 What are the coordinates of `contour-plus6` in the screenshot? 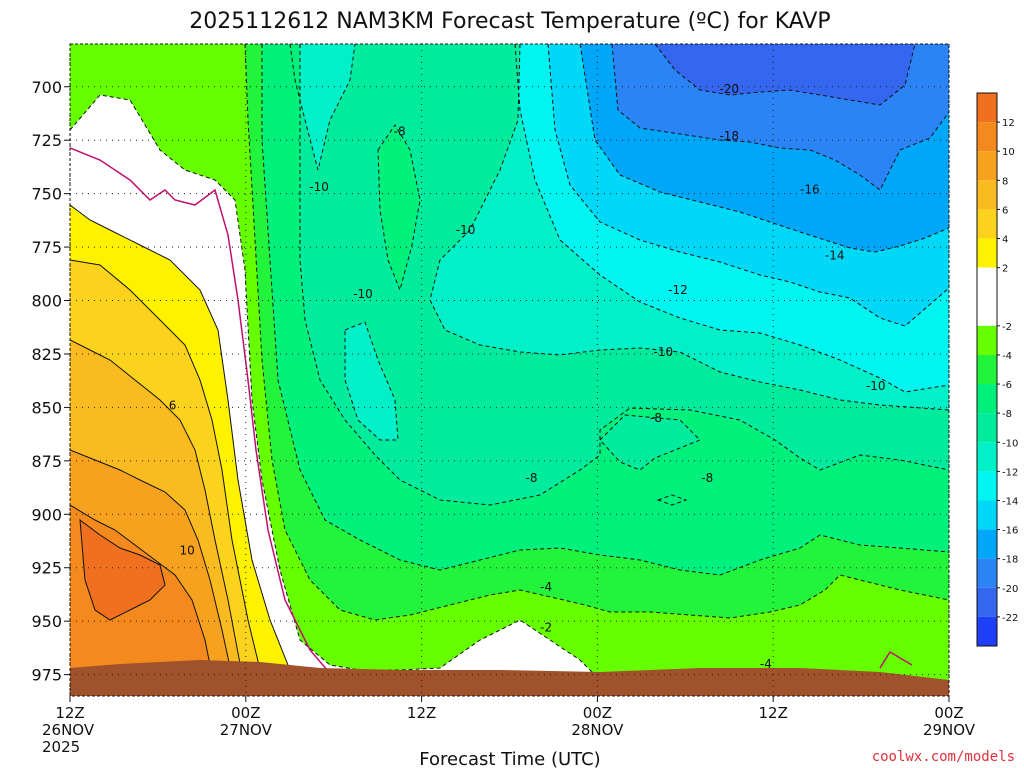 It's located at (158, 515).